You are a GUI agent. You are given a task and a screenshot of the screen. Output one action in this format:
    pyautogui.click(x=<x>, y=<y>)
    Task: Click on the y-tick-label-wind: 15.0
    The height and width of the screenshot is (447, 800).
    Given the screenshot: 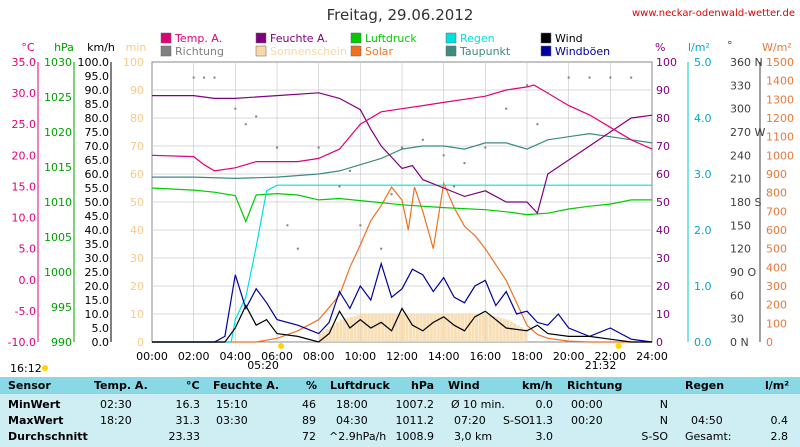 What is the action you would take?
    pyautogui.click(x=97, y=300)
    